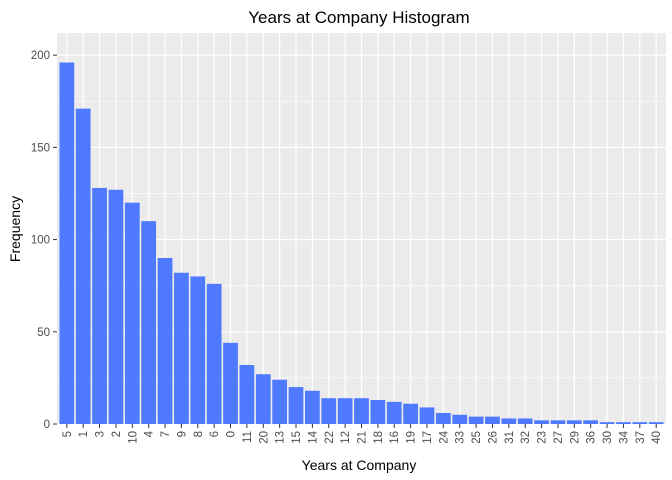  What do you see at coordinates (363, 437) in the screenshot?
I see `x-tick-label: 21` at bounding box center [363, 437].